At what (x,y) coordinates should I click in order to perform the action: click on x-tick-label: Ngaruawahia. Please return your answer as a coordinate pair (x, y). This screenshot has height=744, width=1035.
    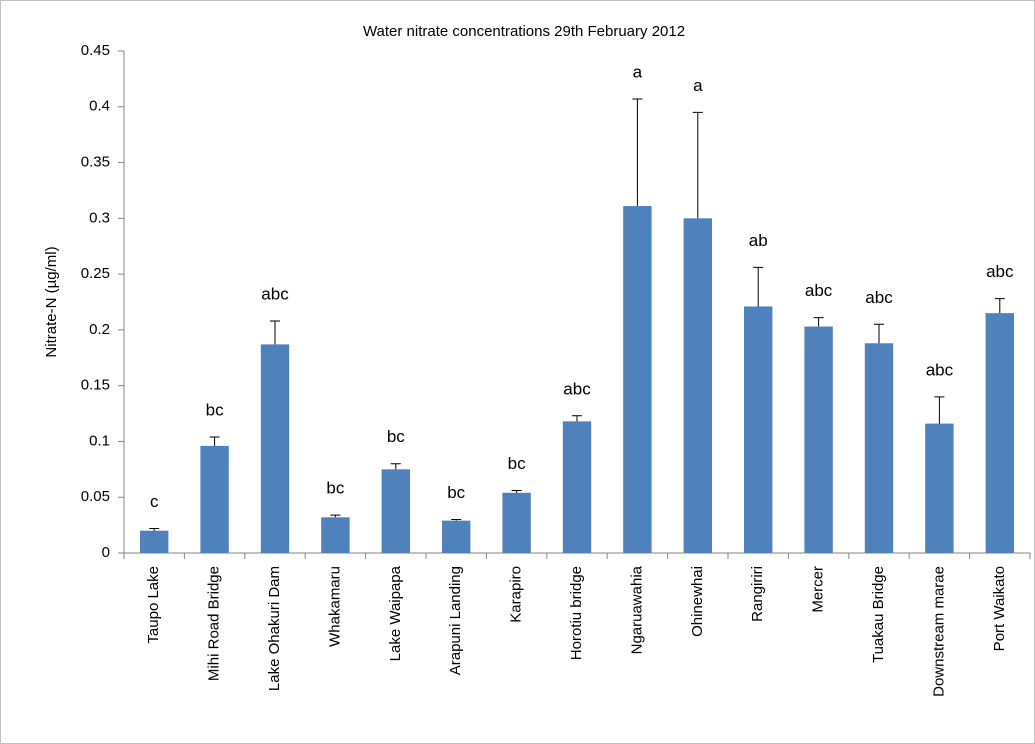
    Looking at the image, I should click on (636, 609).